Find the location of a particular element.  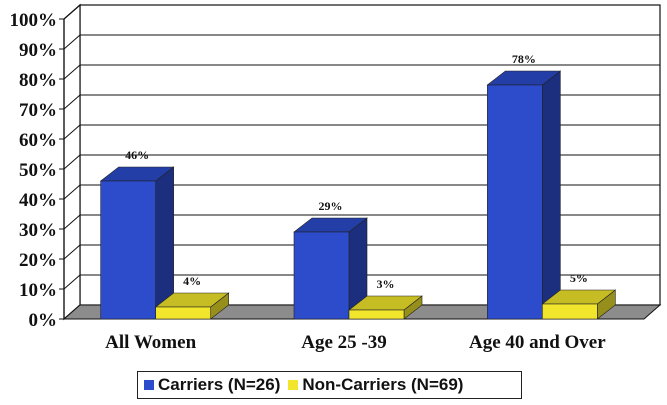

y-tick-label: 10% is located at coordinates (38, 290).